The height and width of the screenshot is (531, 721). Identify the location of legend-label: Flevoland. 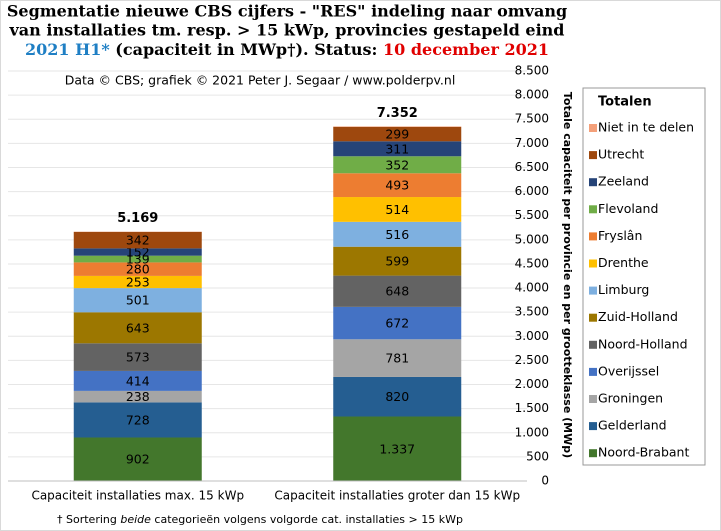
(628, 208).